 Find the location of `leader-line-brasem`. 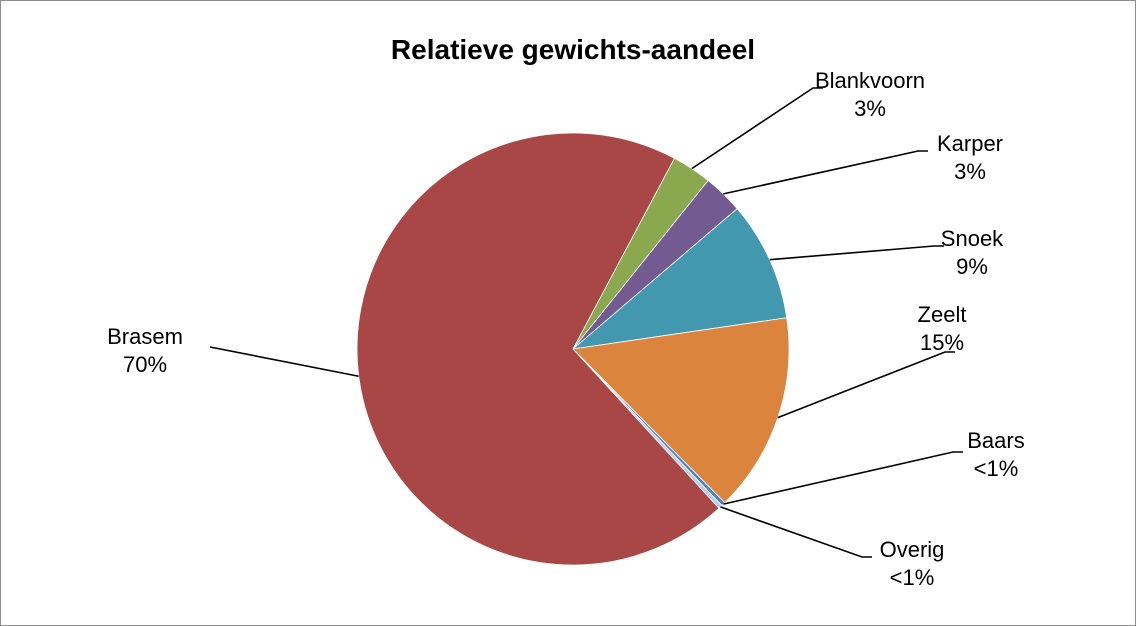

leader-line-brasem is located at coordinates (284, 362).